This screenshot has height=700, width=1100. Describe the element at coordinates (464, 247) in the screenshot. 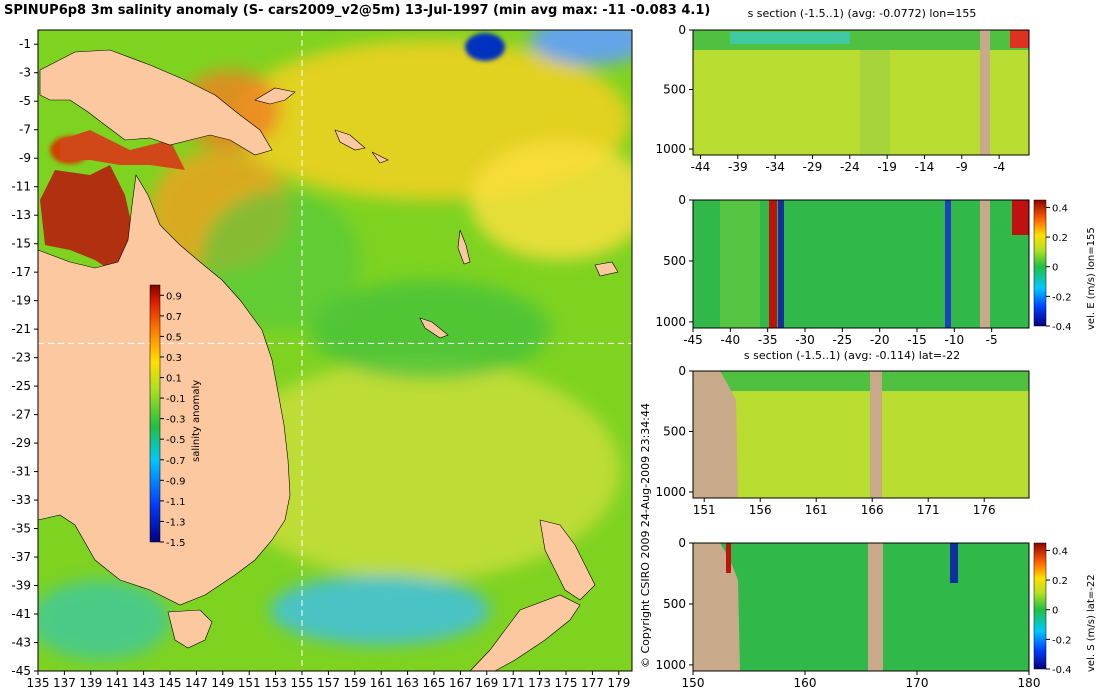

I see `land-vanuatu` at that location.